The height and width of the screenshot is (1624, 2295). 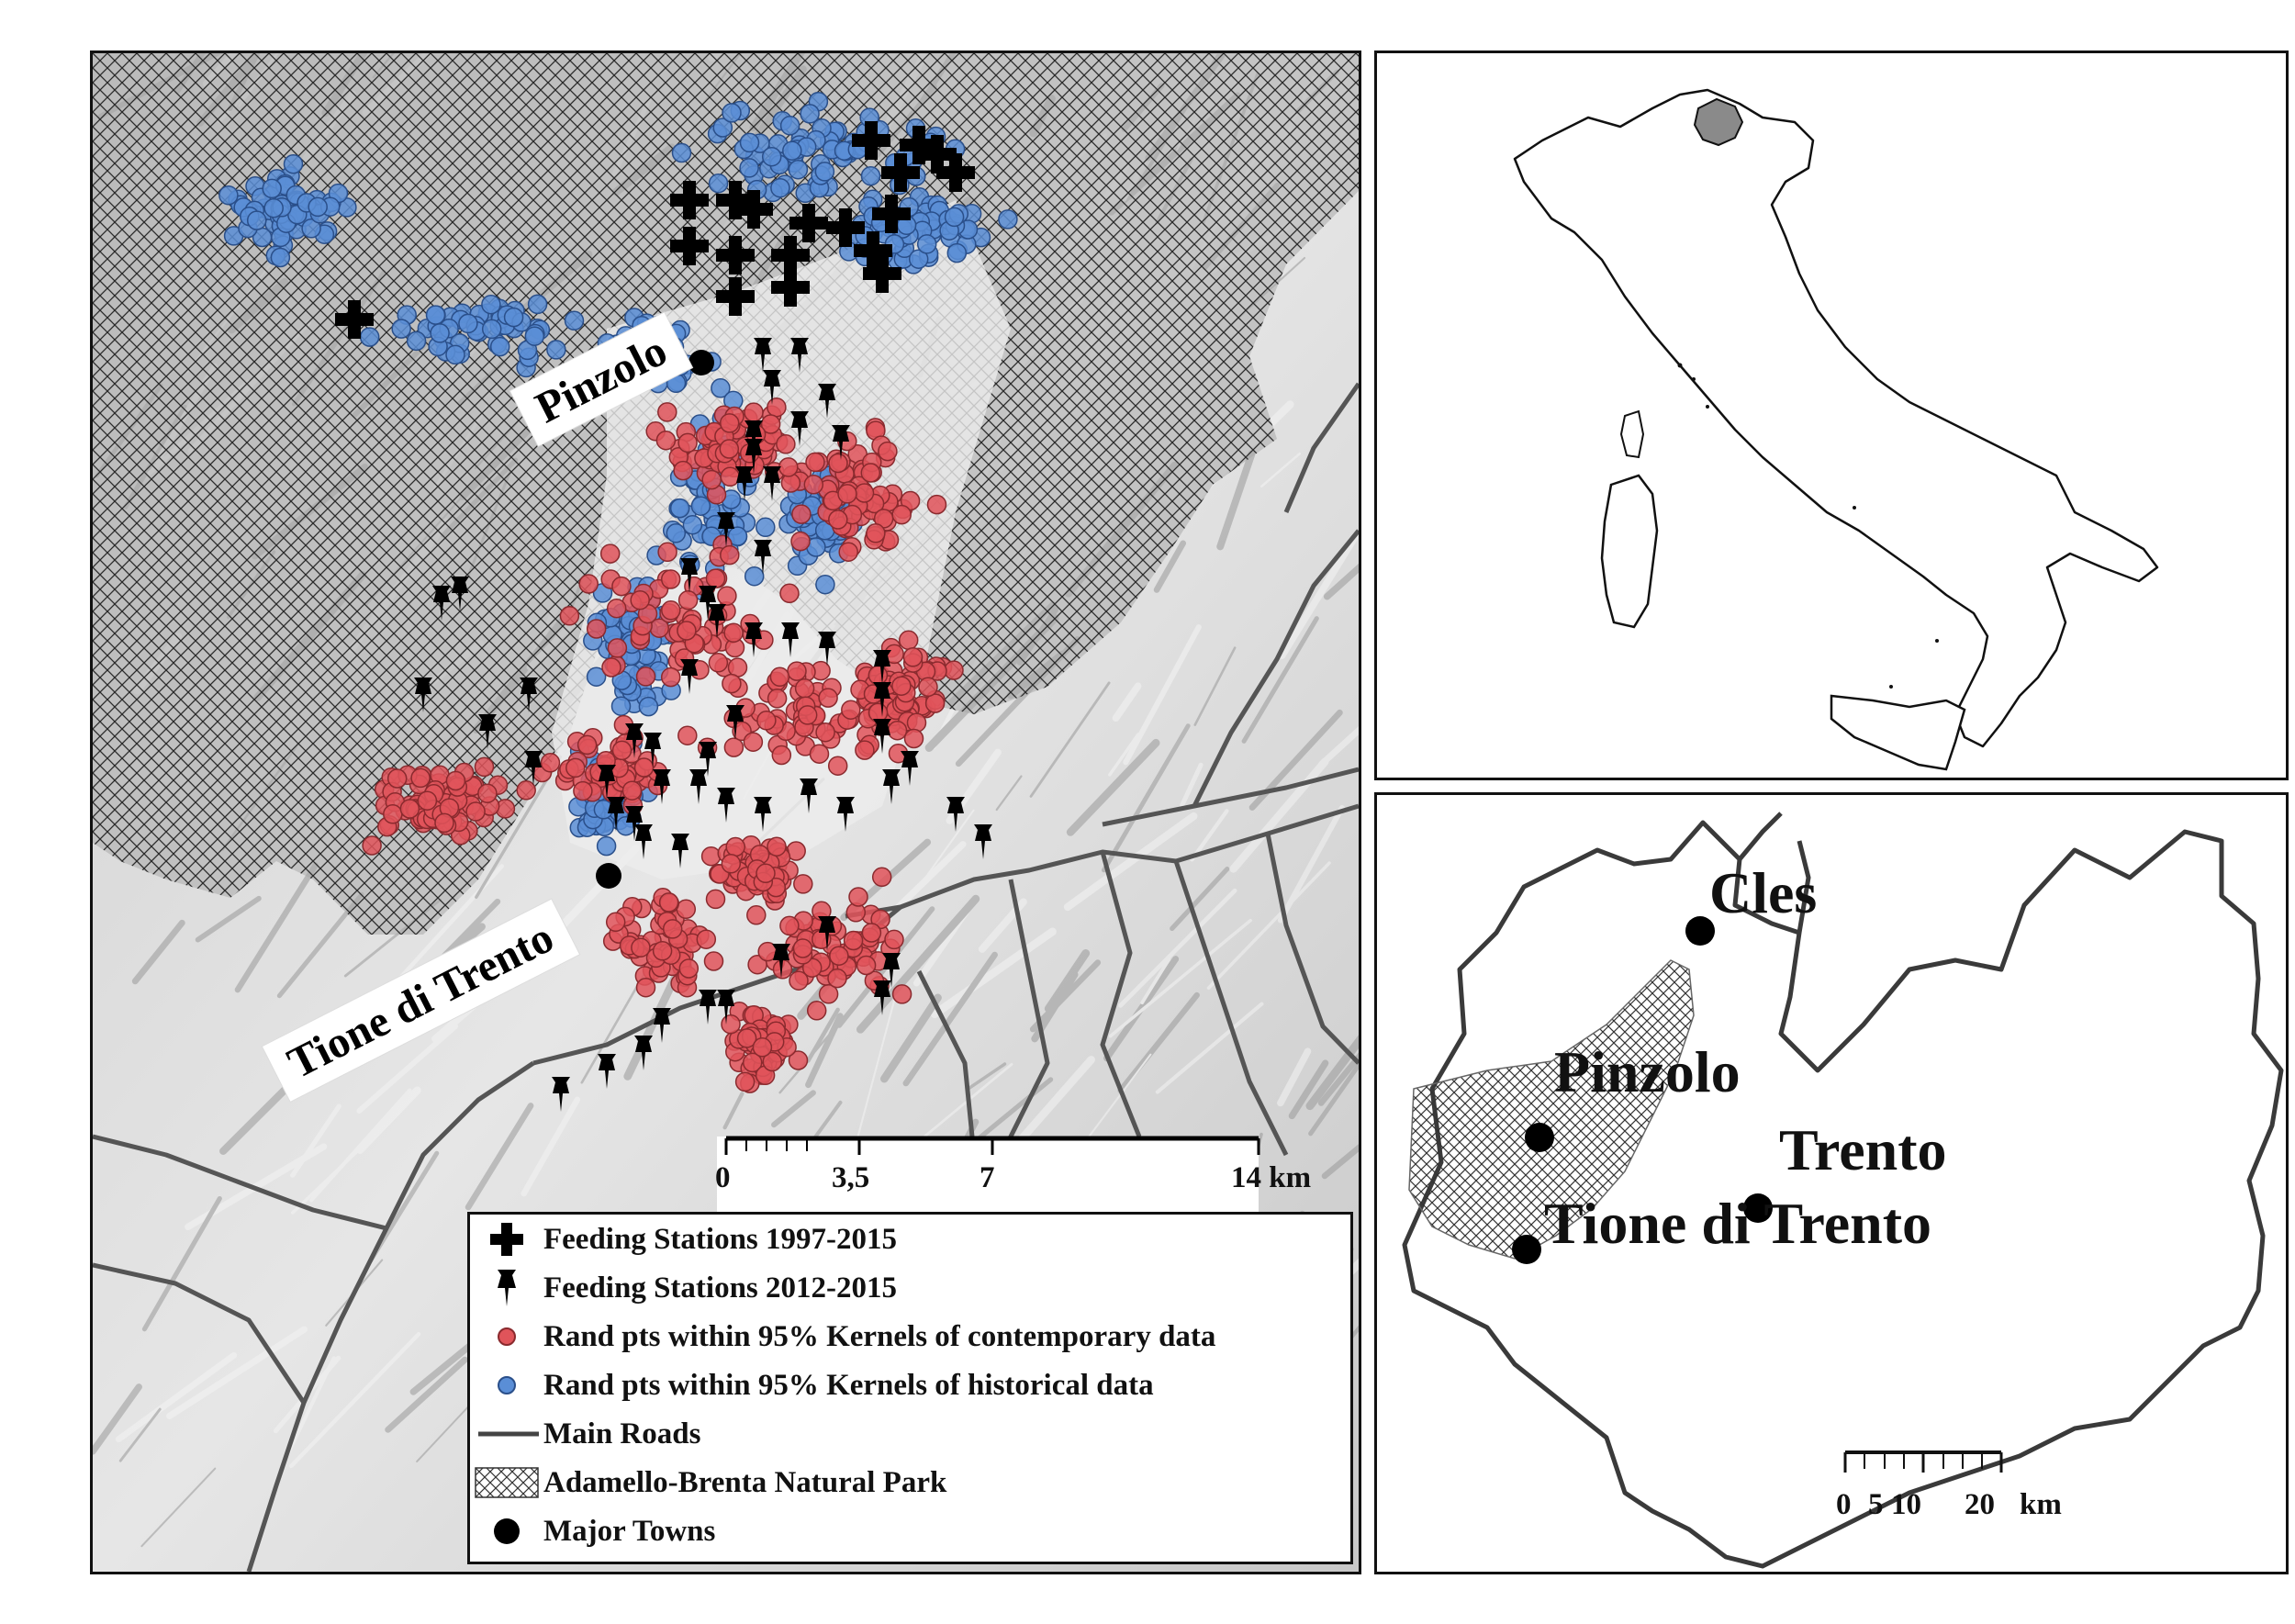 I want to click on pinzolo-inset-label: Pinzolo, so click(x=1647, y=1071).